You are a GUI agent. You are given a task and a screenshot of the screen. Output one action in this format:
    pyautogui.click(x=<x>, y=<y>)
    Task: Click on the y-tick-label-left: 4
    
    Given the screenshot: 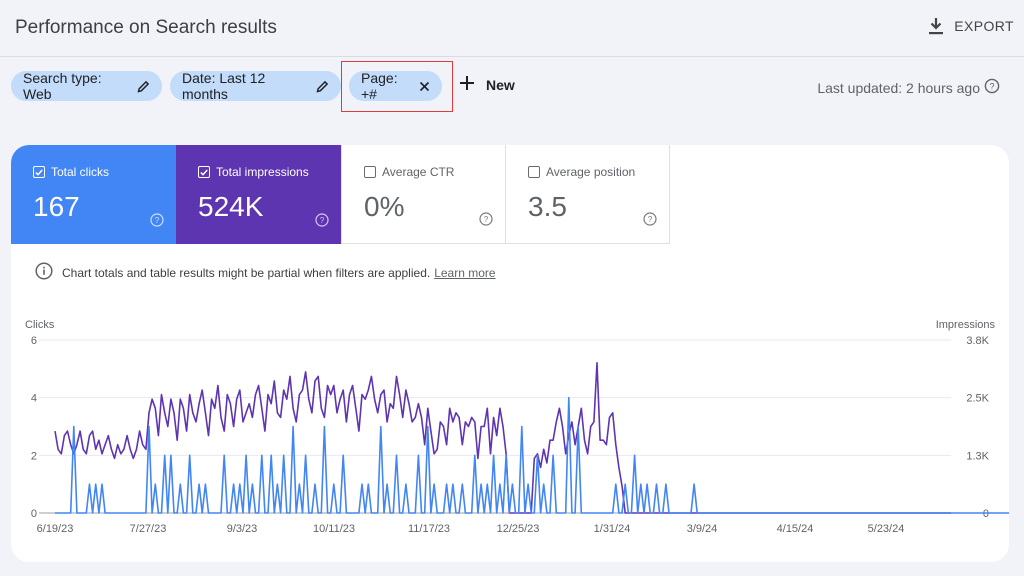 What is the action you would take?
    pyautogui.click(x=34, y=399)
    